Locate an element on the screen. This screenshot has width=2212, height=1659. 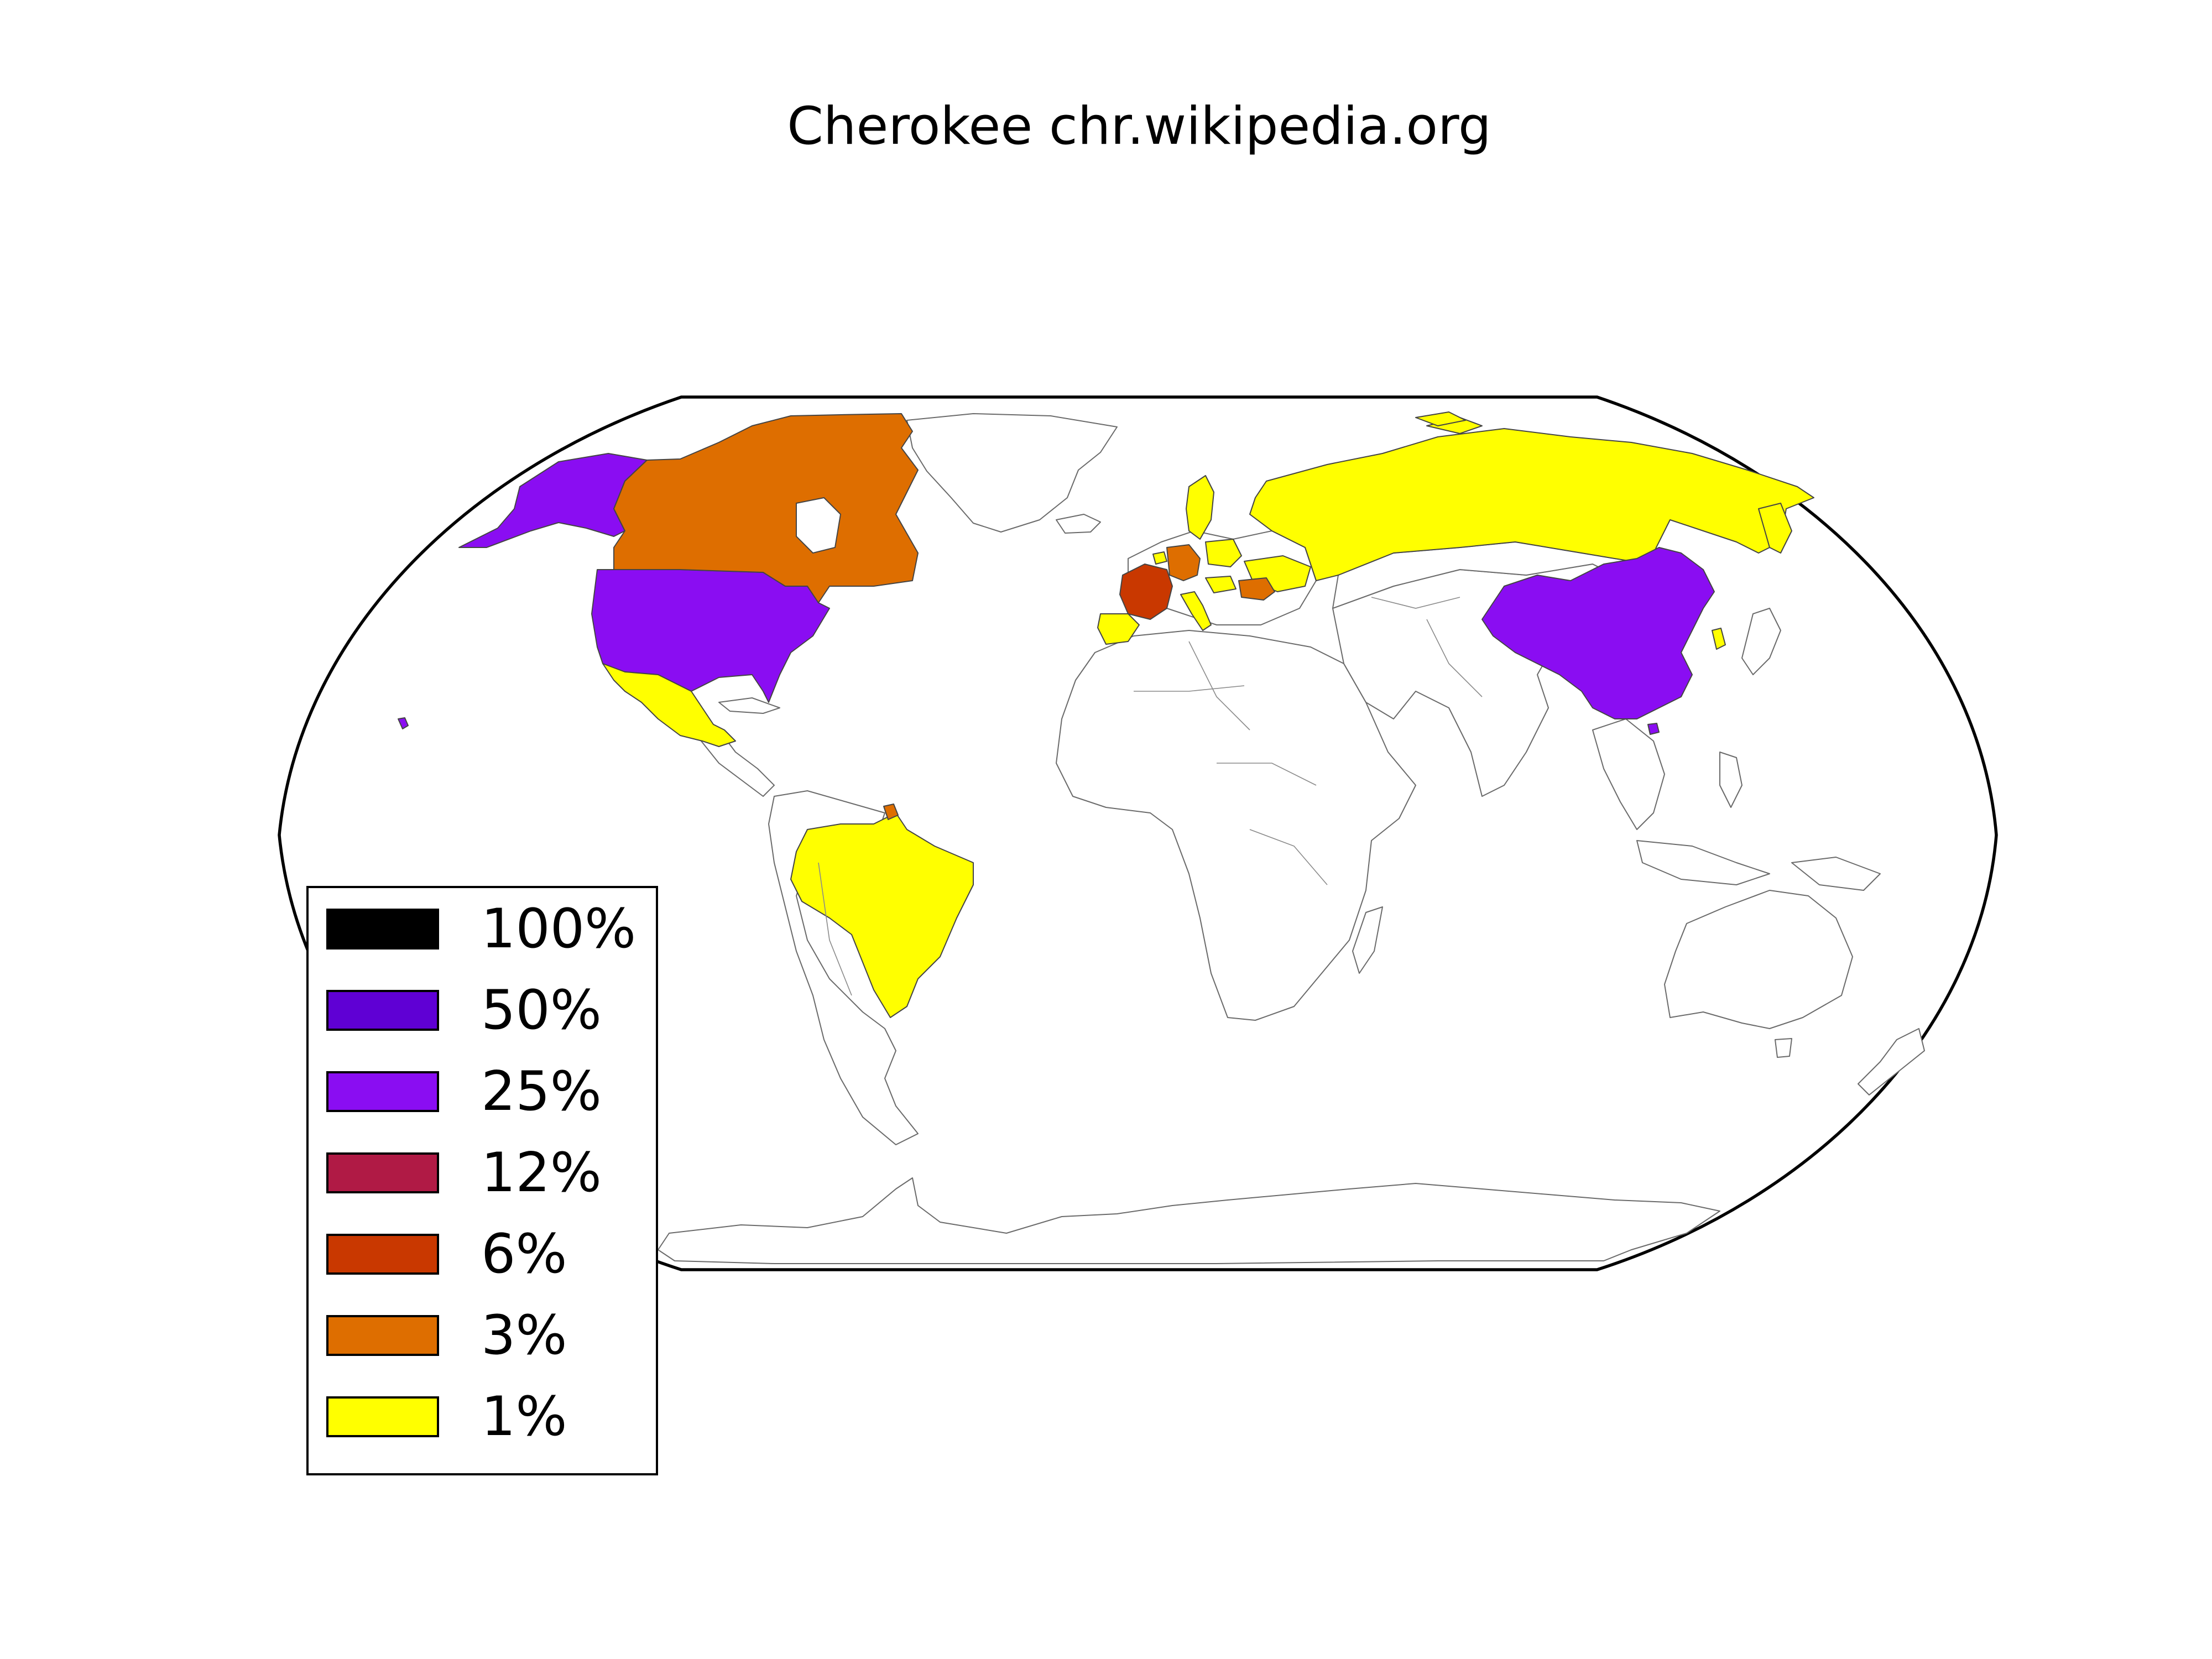
land-new-zealand is located at coordinates (1892, 1062).